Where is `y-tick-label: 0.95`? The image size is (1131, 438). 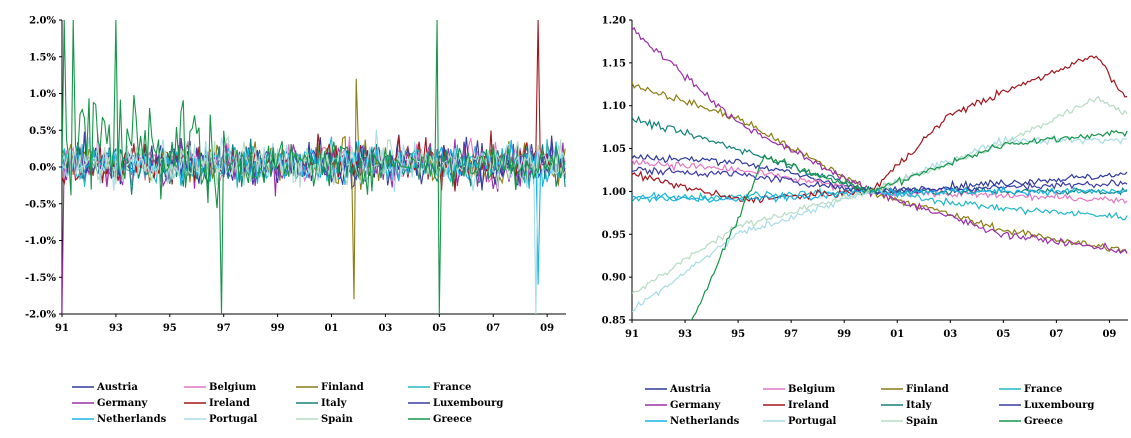
y-tick-label: 0.95 is located at coordinates (614, 235).